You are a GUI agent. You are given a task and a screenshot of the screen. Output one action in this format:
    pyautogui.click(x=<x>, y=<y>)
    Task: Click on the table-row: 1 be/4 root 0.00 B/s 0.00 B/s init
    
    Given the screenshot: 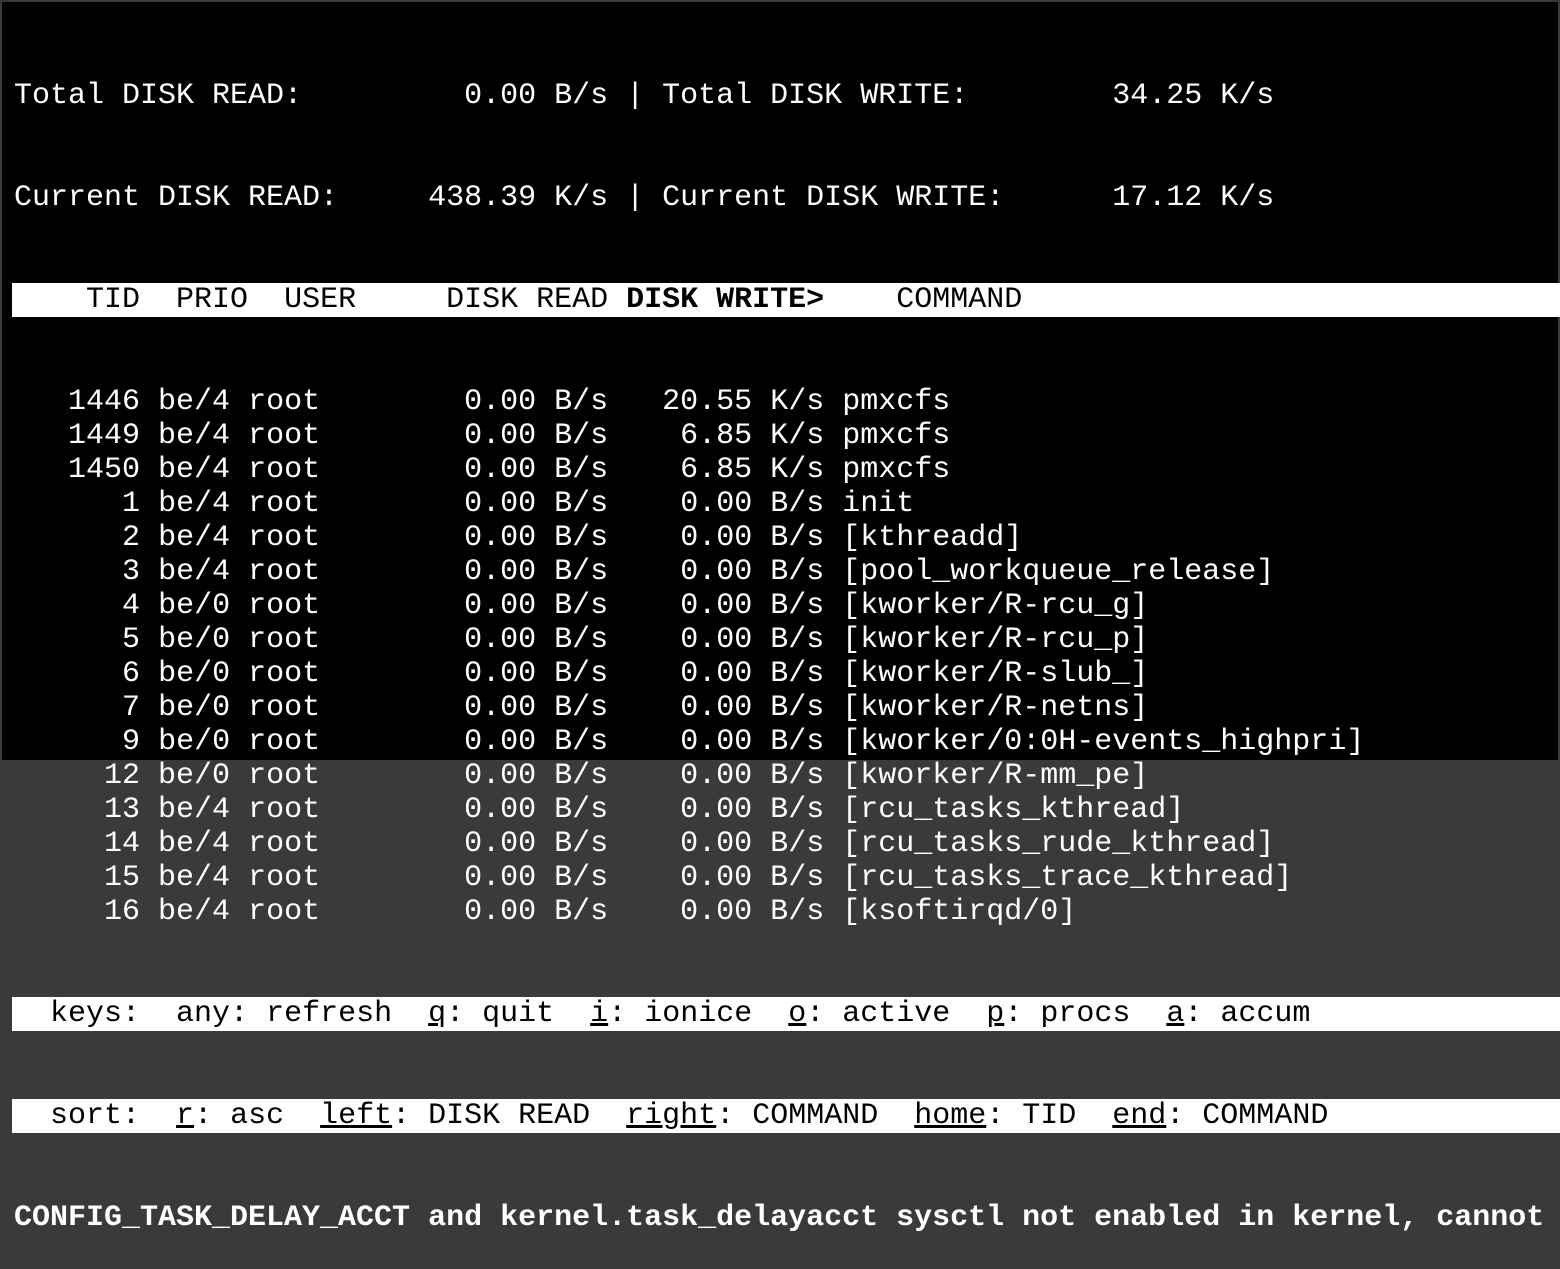 What is the action you would take?
    pyautogui.click(x=787, y=504)
    